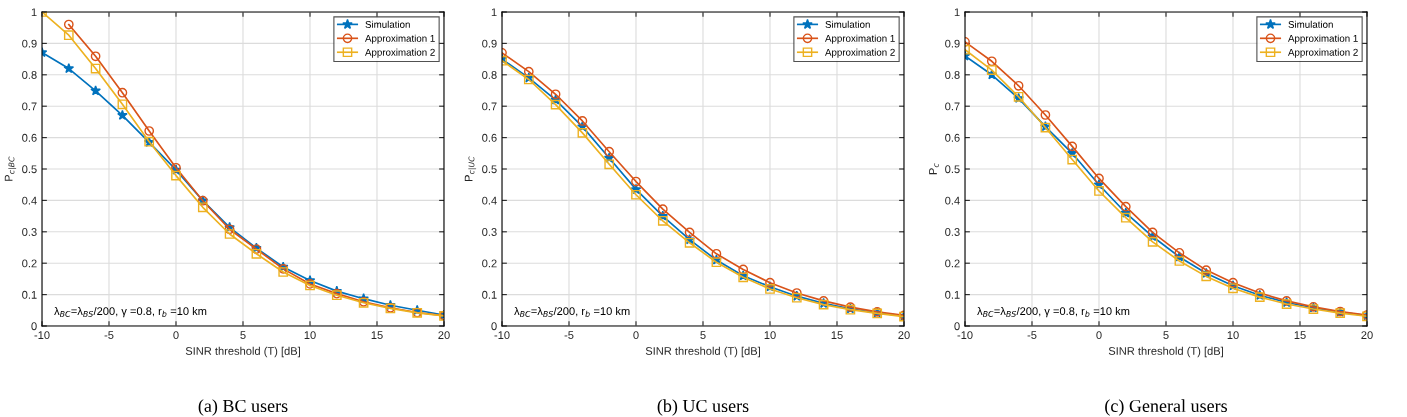 The width and height of the screenshot is (1407, 417). Describe the element at coordinates (470, 169) in the screenshot. I see `y-axis-title: P$_{c|UC}$` at that location.